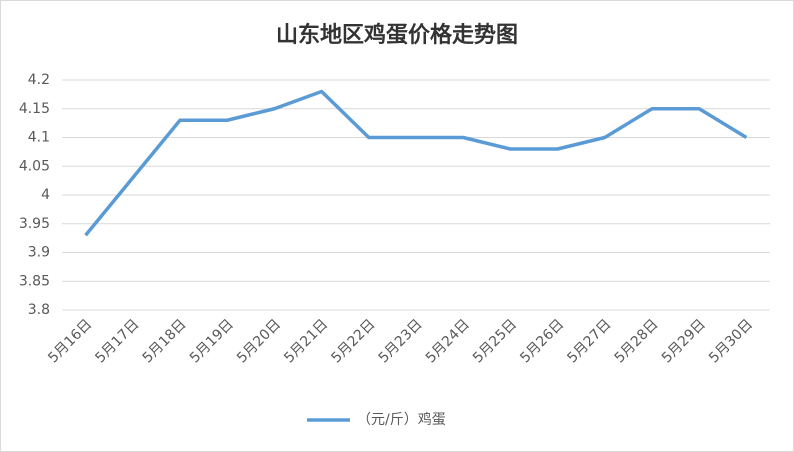 The height and width of the screenshot is (452, 794). I want to click on y-tick-label: 4, so click(45, 195).